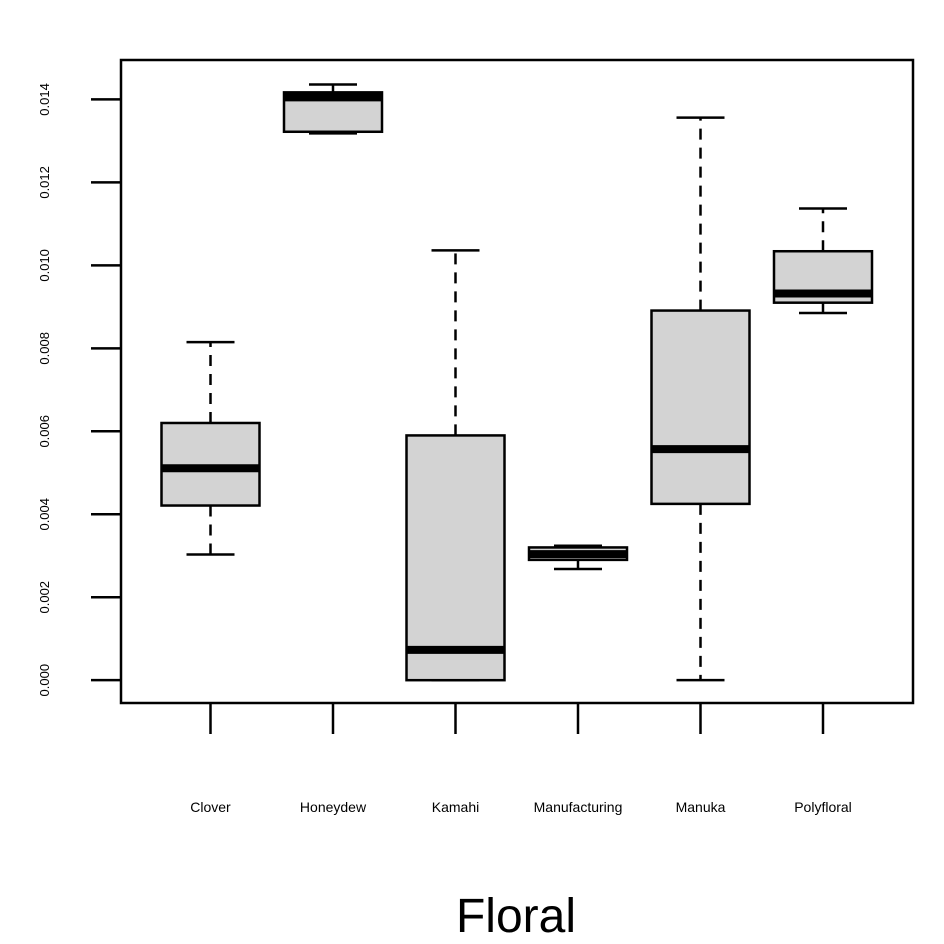 The width and height of the screenshot is (944, 944). What do you see at coordinates (44, 431) in the screenshot?
I see `y-tick-label: 0.006` at bounding box center [44, 431].